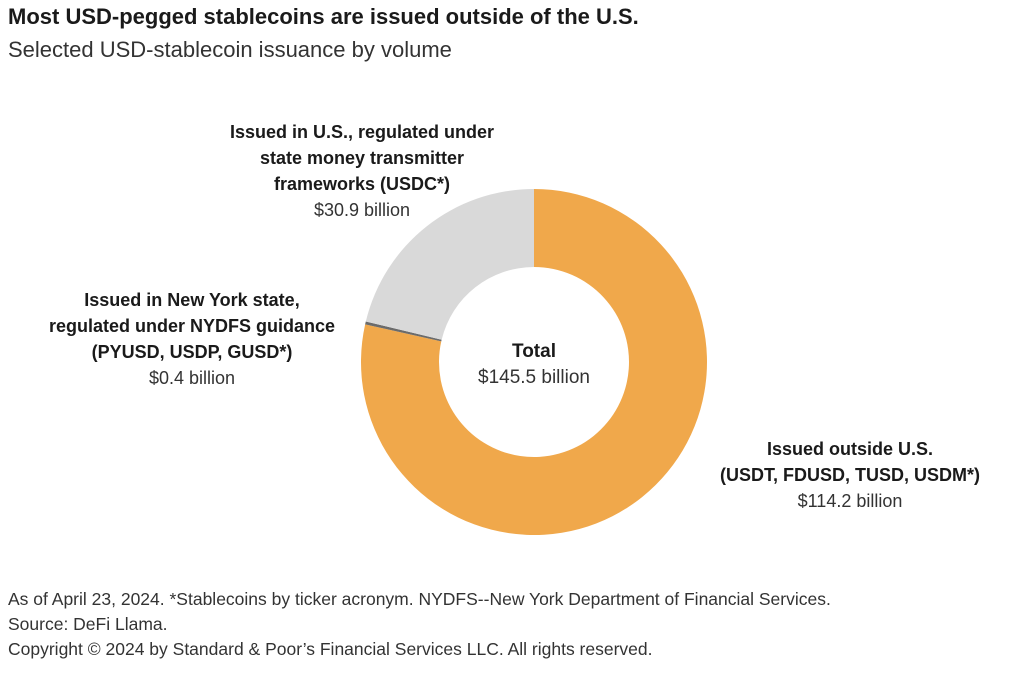  I want to click on label-us-line-1: Issued in U.S., regulated under, so click(362, 132).